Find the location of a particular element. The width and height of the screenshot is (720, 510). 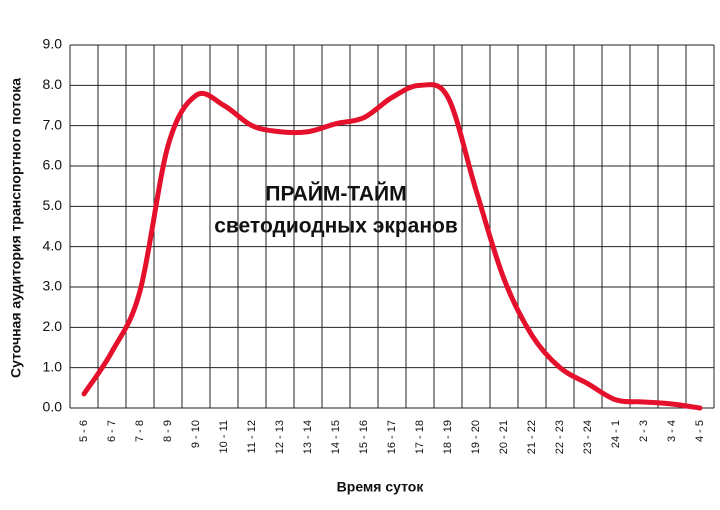

y-tick-label: 9.0 is located at coordinates (53, 44).